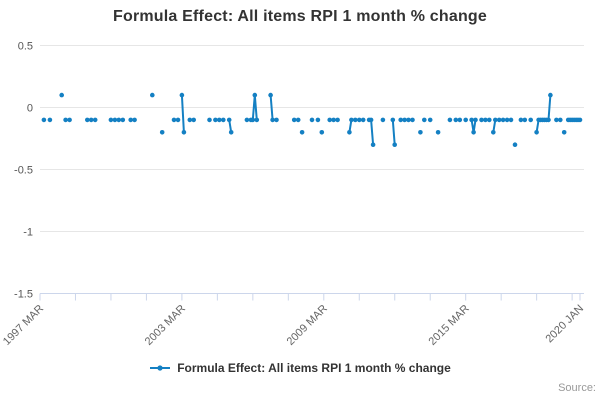 Image resolution: width=600 pixels, height=400 pixels. Describe the element at coordinates (564, 324) in the screenshot. I see `x-axis-tick-label: 2020 JAN` at that location.